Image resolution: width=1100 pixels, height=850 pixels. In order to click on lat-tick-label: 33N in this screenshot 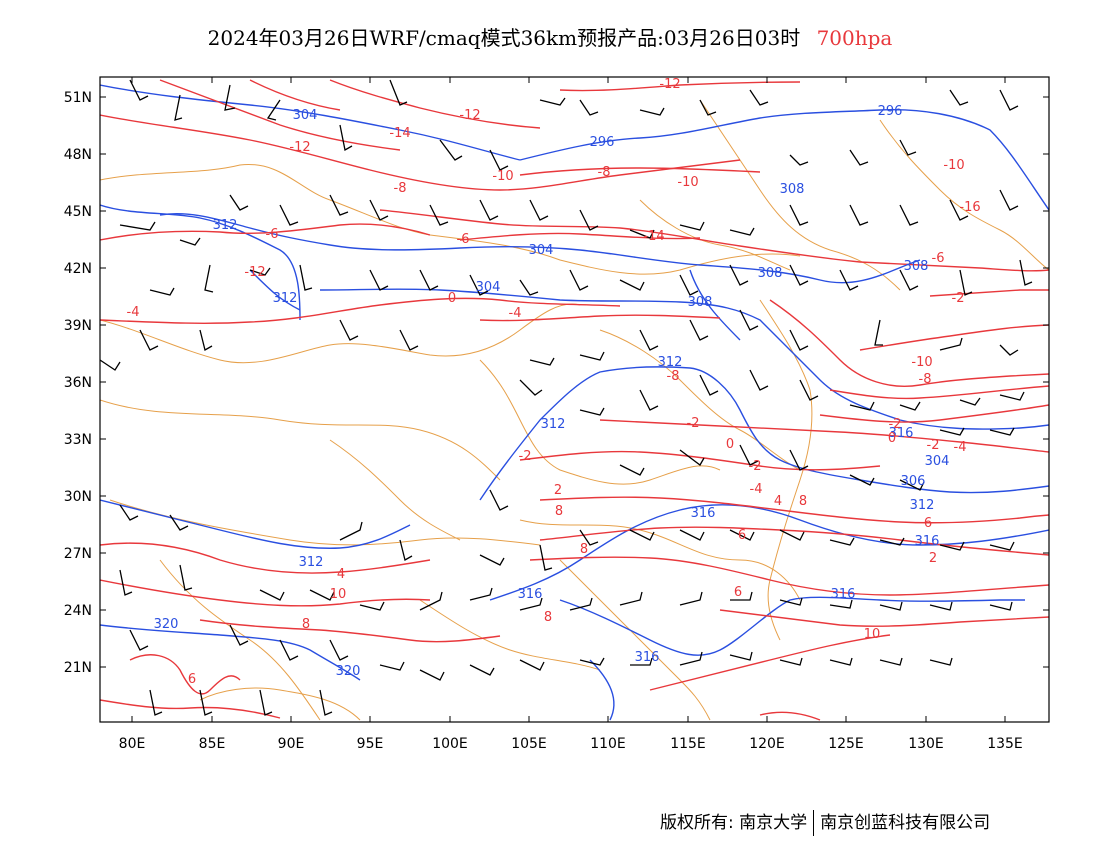, I will do `click(78, 440)`.